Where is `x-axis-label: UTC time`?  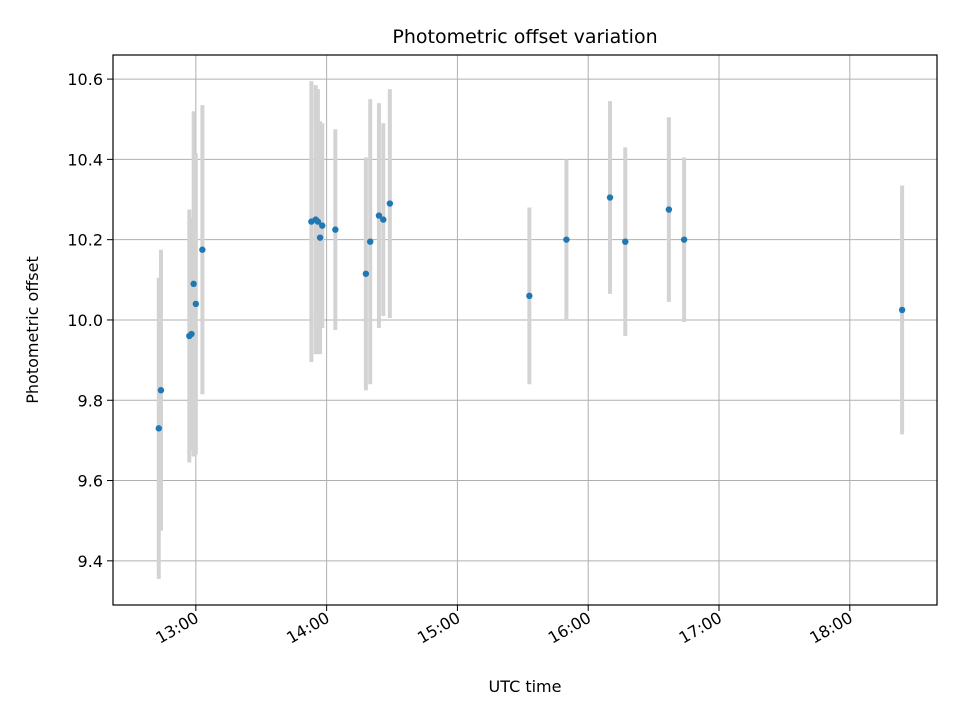
x-axis-label: UTC time is located at coordinates (525, 686).